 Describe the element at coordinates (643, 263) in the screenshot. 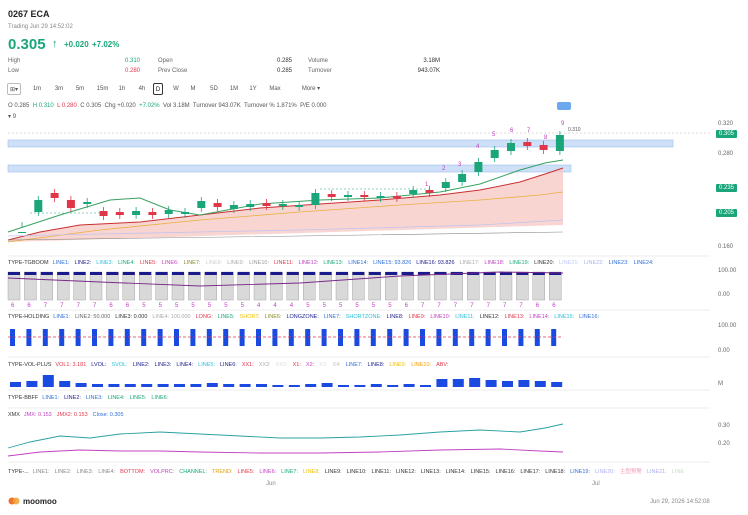

I see `tgboom-line-23: LINE24:` at that location.